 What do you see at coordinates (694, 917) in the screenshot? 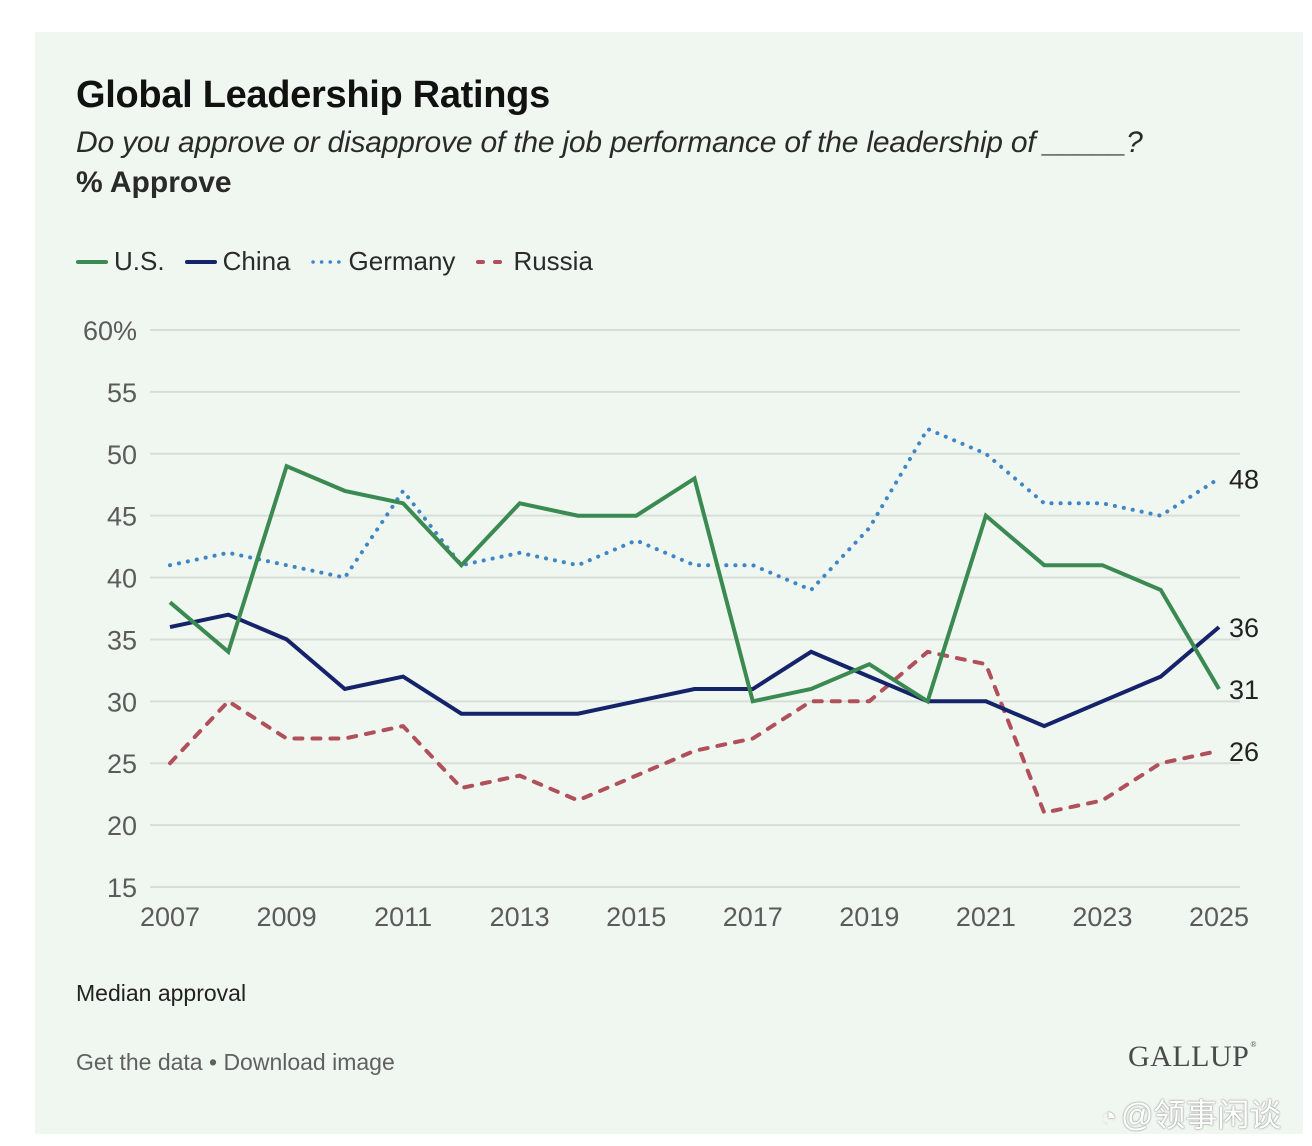
I see `x-axis-ticks: 2007 2009 2011 2013 2015 2017 2019 2021 2023 2025` at bounding box center [694, 917].